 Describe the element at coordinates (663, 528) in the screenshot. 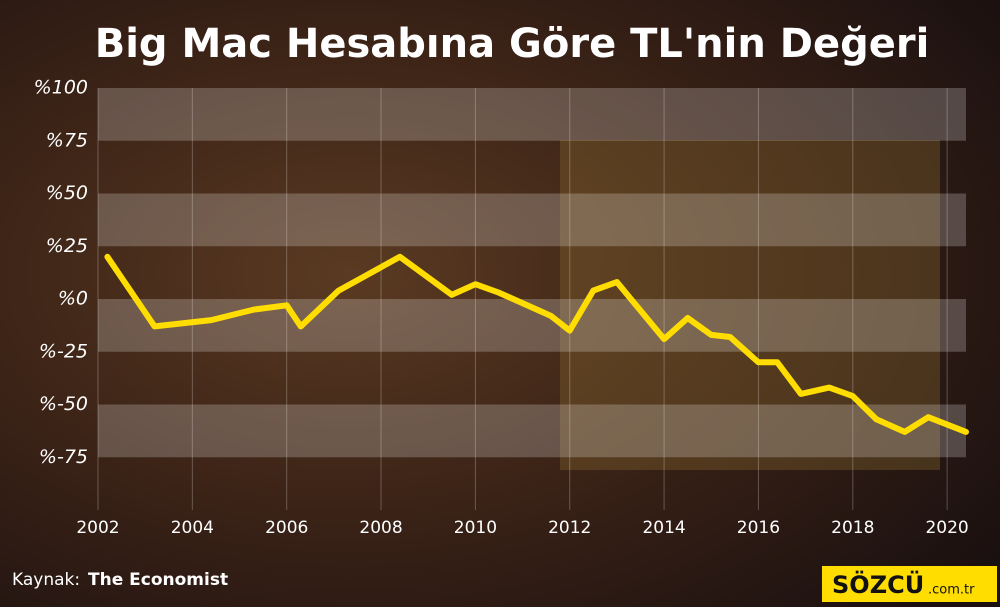

I see `x-tick-label: 2014` at that location.